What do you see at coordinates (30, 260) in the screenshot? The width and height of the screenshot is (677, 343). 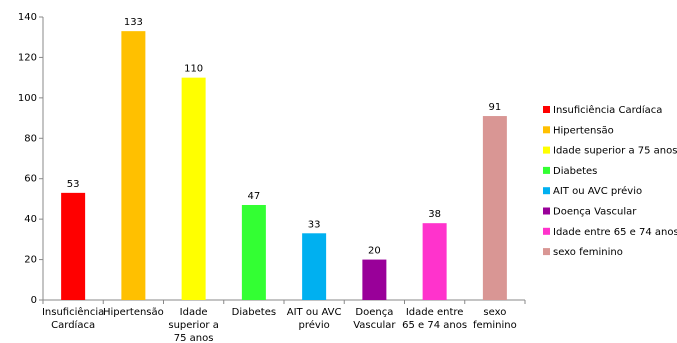 I see `y-tick-label: 20` at bounding box center [30, 260].